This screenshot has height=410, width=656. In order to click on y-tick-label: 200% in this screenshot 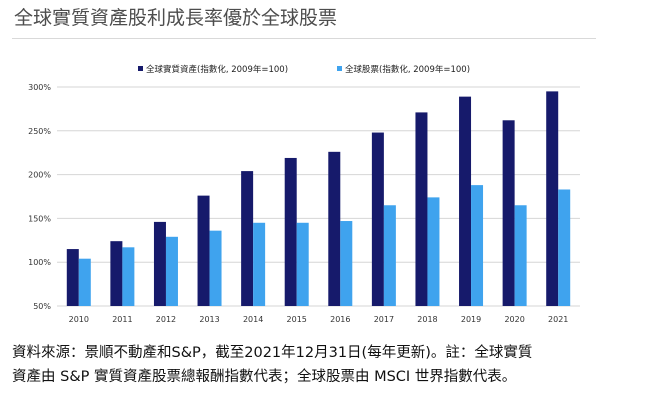, I will do `click(39, 175)`.